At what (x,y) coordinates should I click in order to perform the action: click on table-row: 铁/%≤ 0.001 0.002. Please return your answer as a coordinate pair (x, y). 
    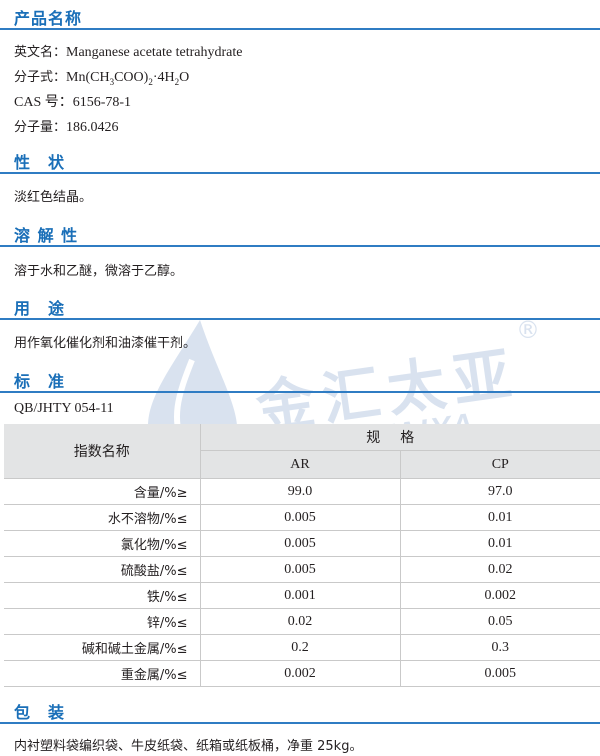
    Looking at the image, I should click on (302, 595).